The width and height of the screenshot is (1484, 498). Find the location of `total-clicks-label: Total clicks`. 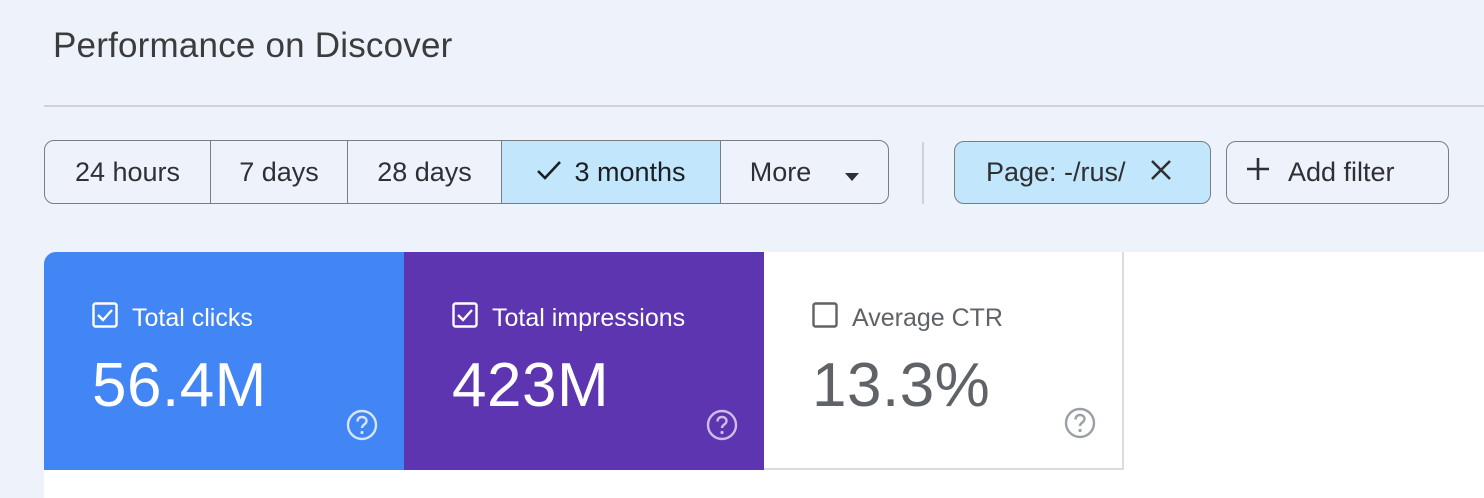

total-clicks-label: Total clicks is located at coordinates (192, 318).